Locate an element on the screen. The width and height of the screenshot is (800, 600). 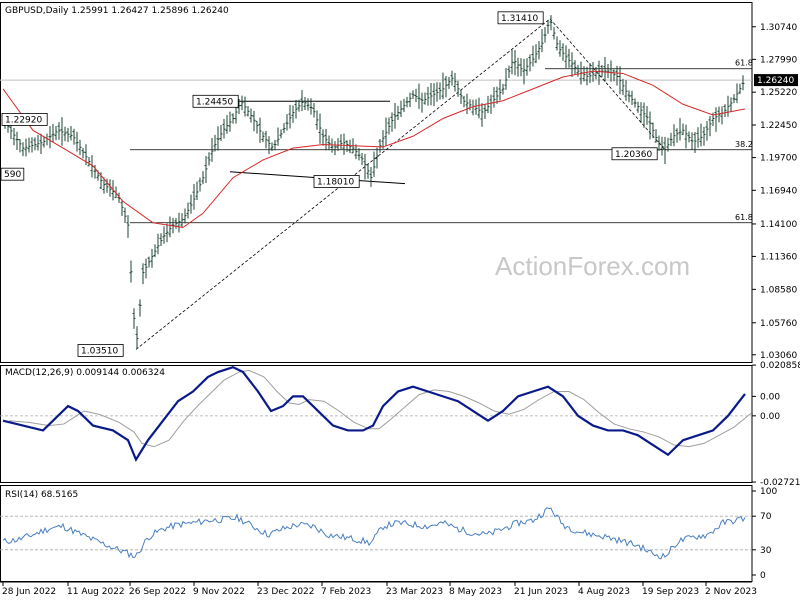
price-ytick-label: 1.25220 is located at coordinates (778, 93).